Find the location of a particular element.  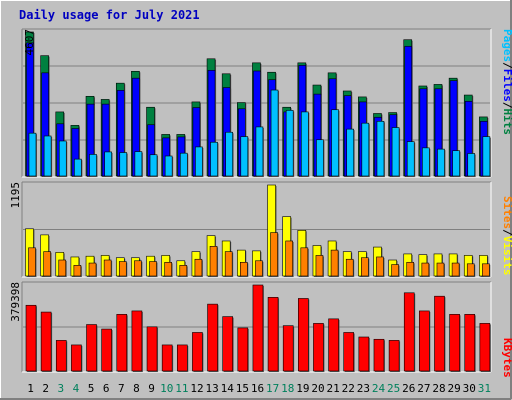

day-label-13: 13 is located at coordinates (211, 388).